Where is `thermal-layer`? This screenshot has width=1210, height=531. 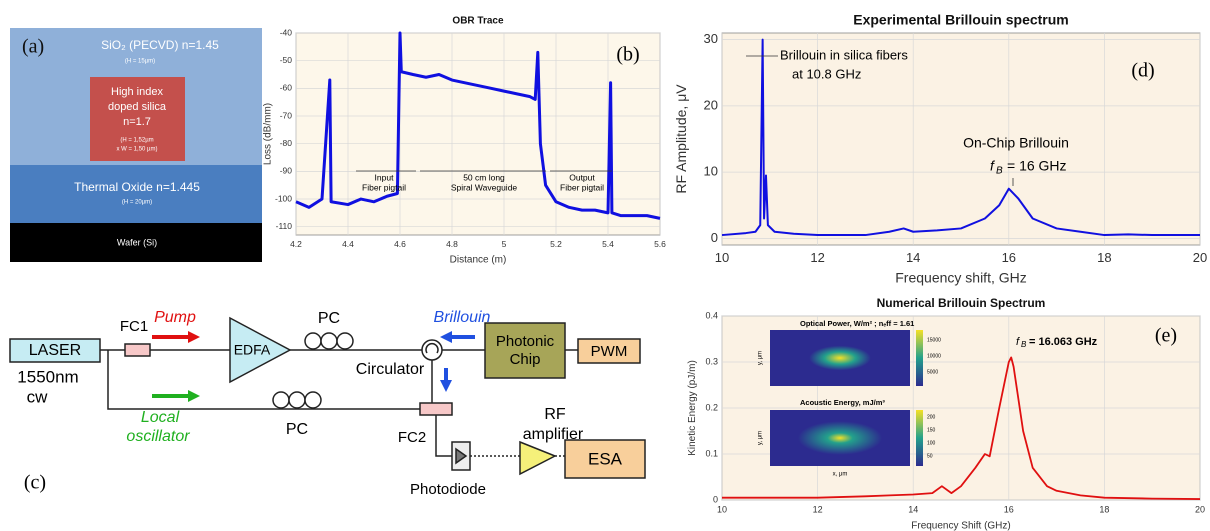
thermal-layer is located at coordinates (136, 194).